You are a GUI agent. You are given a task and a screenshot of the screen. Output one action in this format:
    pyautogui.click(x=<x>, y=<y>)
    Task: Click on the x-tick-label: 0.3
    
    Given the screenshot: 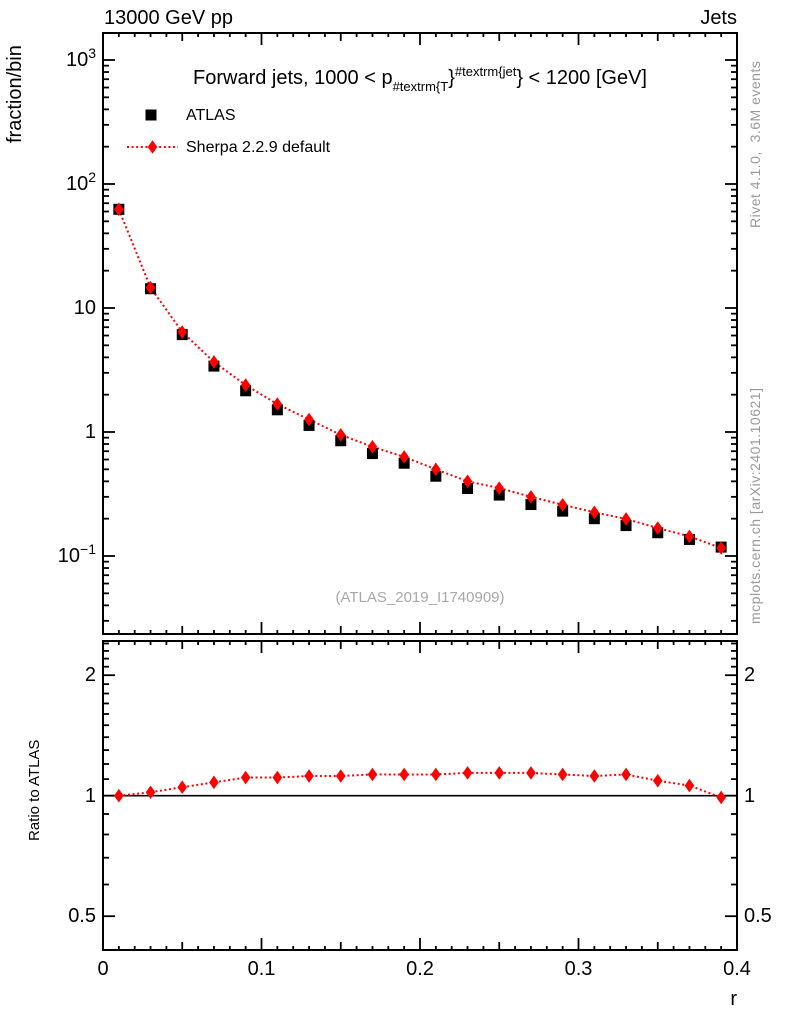 What is the action you would take?
    pyautogui.click(x=578, y=969)
    